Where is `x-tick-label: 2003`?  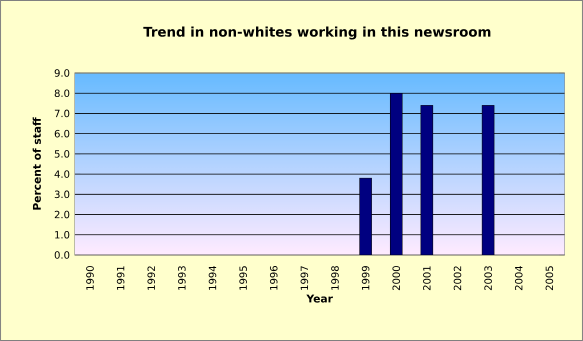
x-tick-label: 2003 is located at coordinates (488, 278).